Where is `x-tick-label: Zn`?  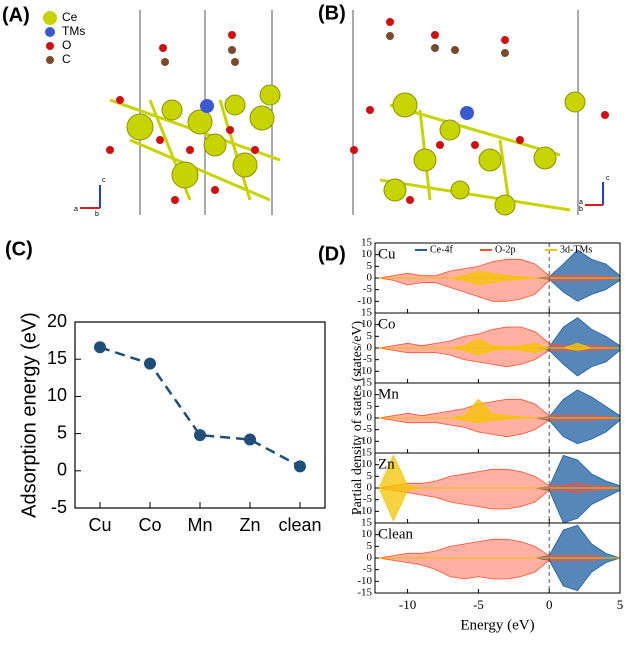 x-tick-label: Zn is located at coordinates (249, 525).